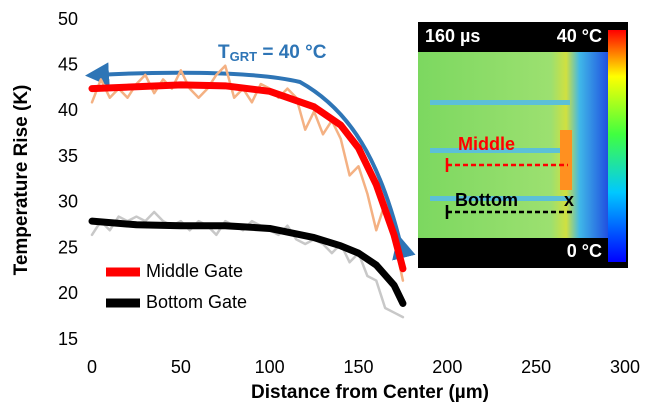  Describe the element at coordinates (452, 36) in the screenshot. I see `inset-time: 160 µs` at that location.